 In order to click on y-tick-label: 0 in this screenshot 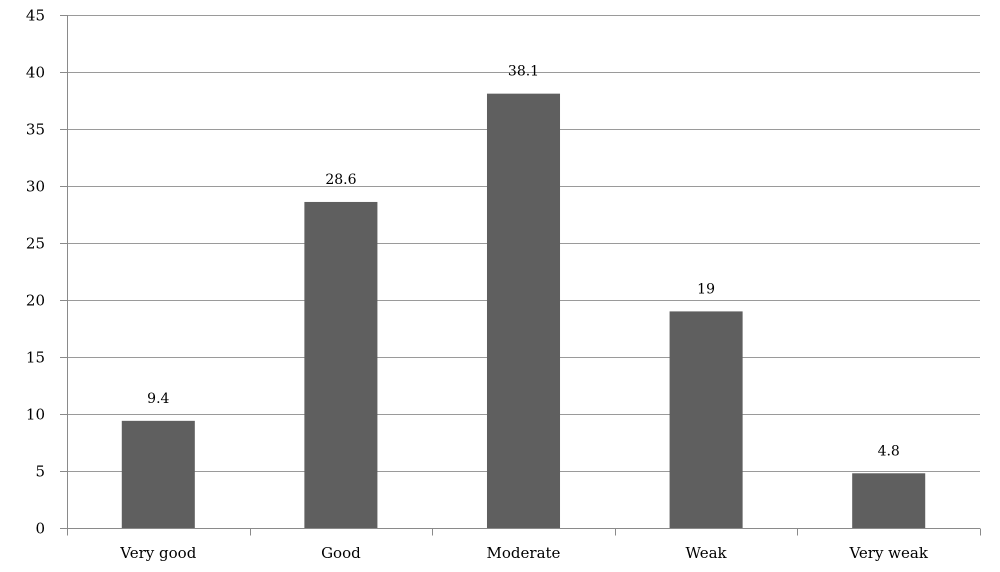, I will do `click(40, 529)`.